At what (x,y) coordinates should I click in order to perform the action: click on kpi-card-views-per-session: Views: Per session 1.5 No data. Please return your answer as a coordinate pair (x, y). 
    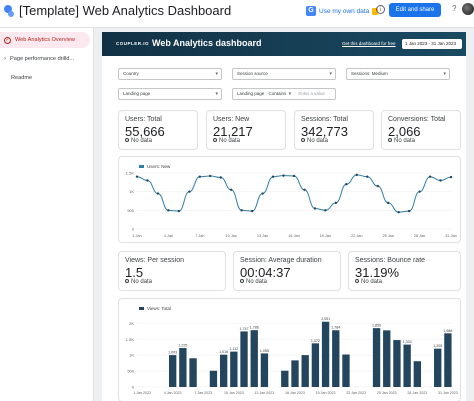
    Looking at the image, I should click on (172, 271).